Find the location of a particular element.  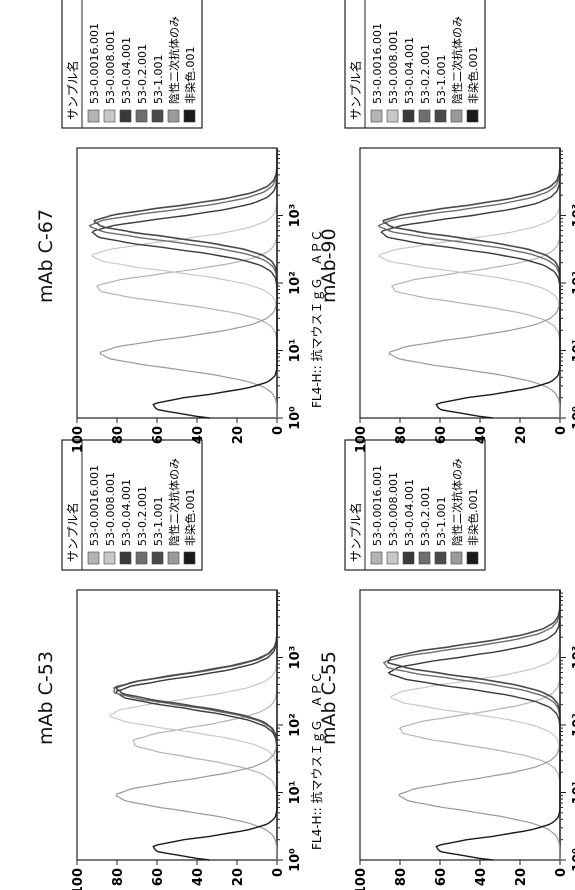

chart-title: mAb C-53 is located at coordinates (46, 698).